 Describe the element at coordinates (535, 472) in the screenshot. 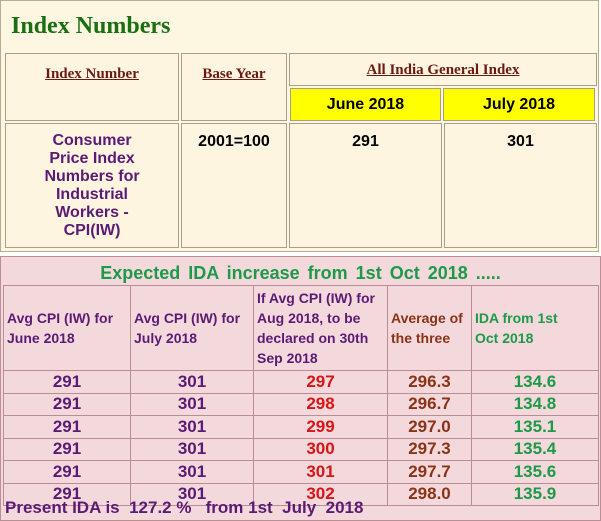

I see `ida-value: 135.6` at that location.